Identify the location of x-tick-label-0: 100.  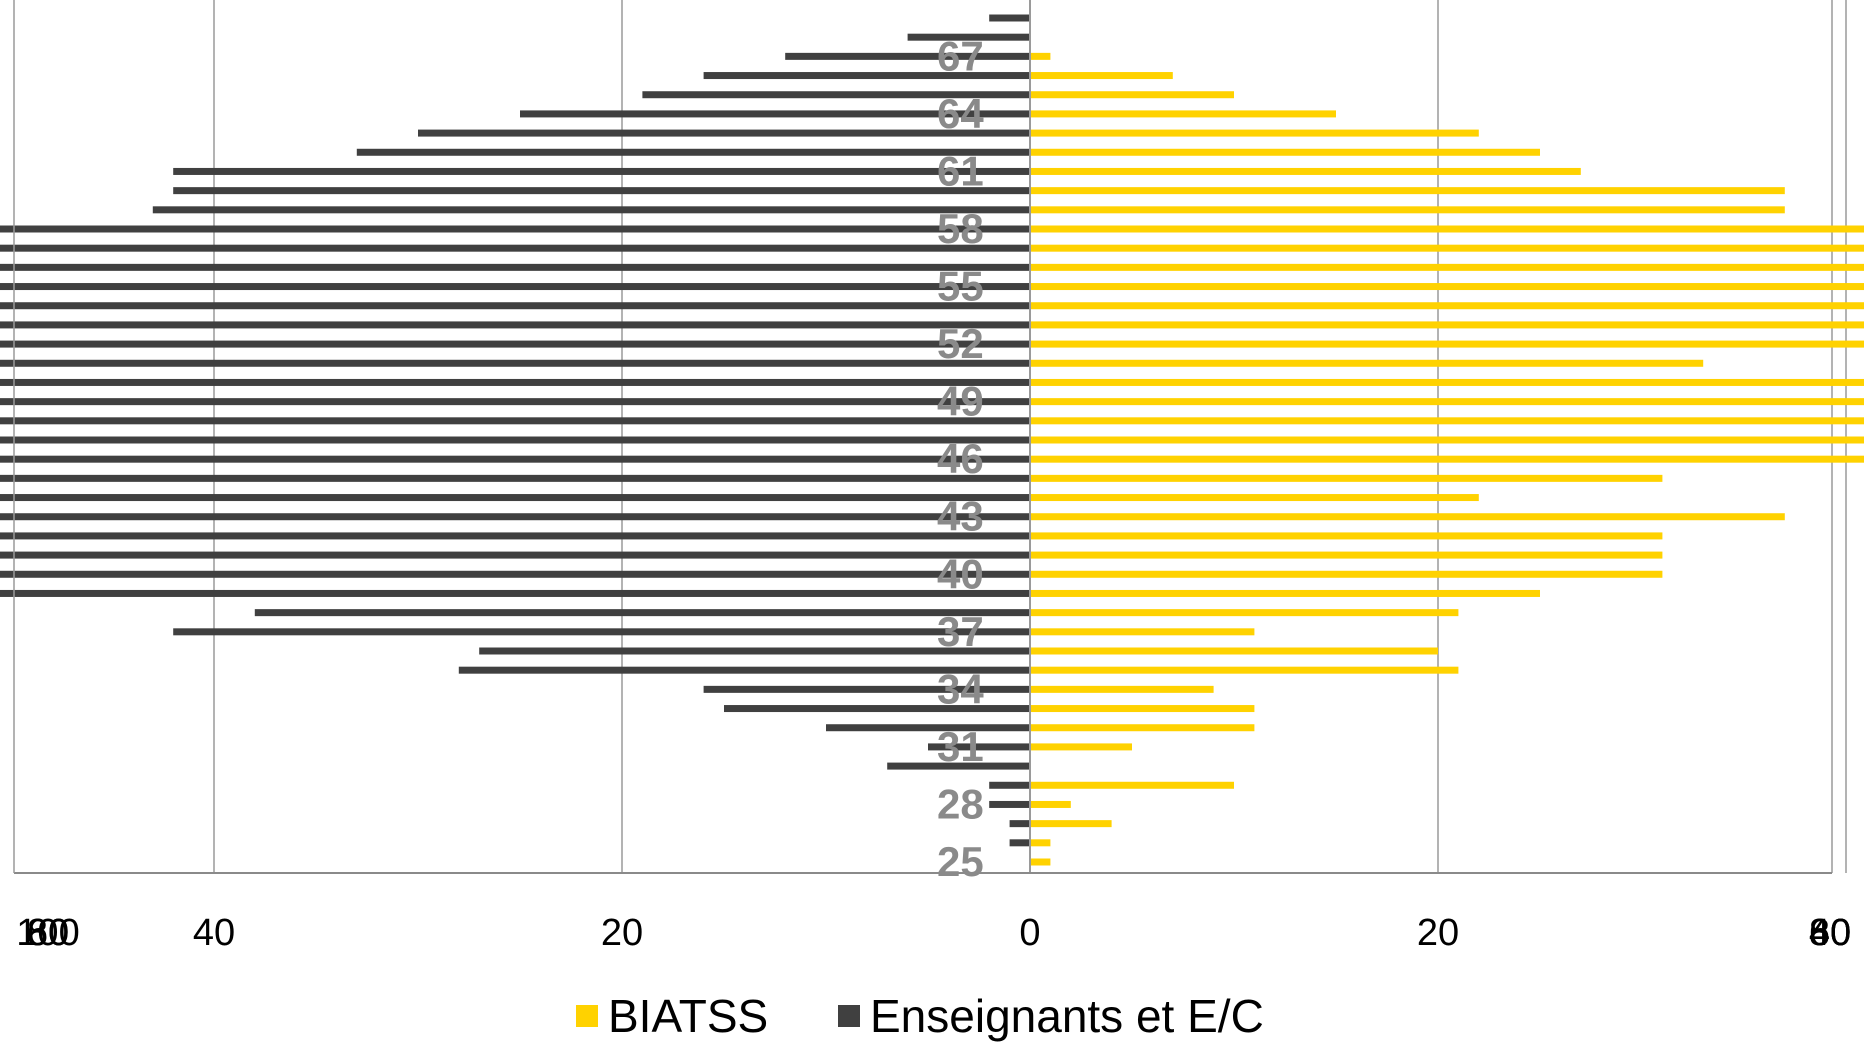
(47, 933).